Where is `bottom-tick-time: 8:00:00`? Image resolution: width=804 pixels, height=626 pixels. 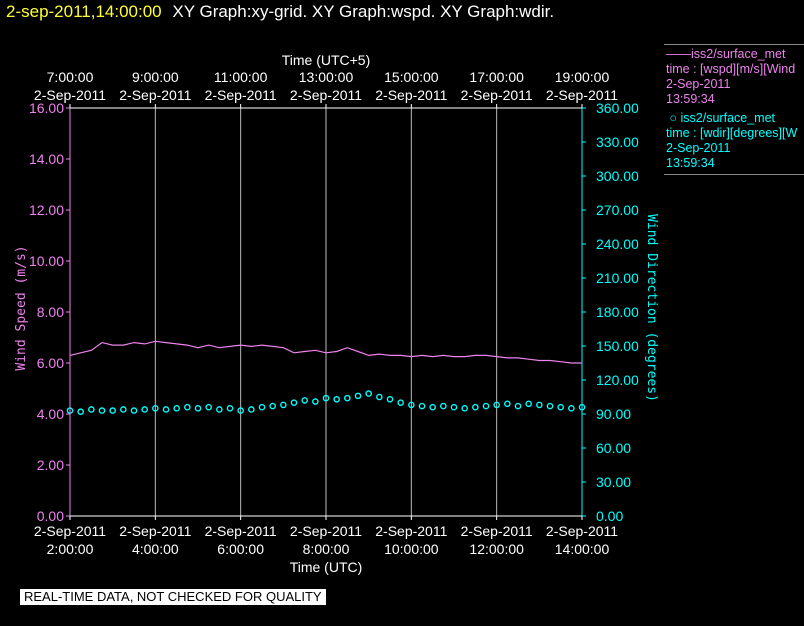
bottom-tick-time: 8:00:00 is located at coordinates (326, 549).